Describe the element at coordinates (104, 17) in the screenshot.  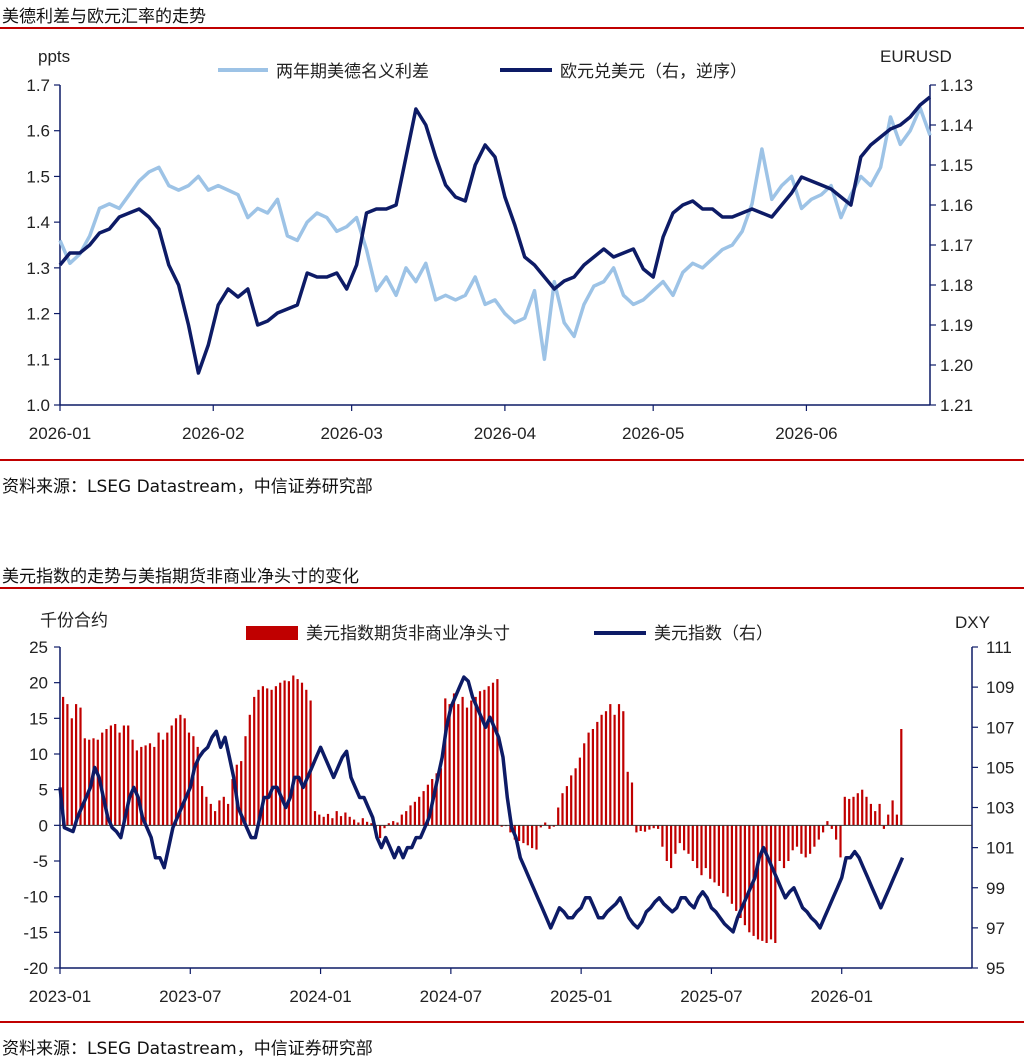
I see `chart1-title: 美德利差与欧元汇率的走势` at that location.